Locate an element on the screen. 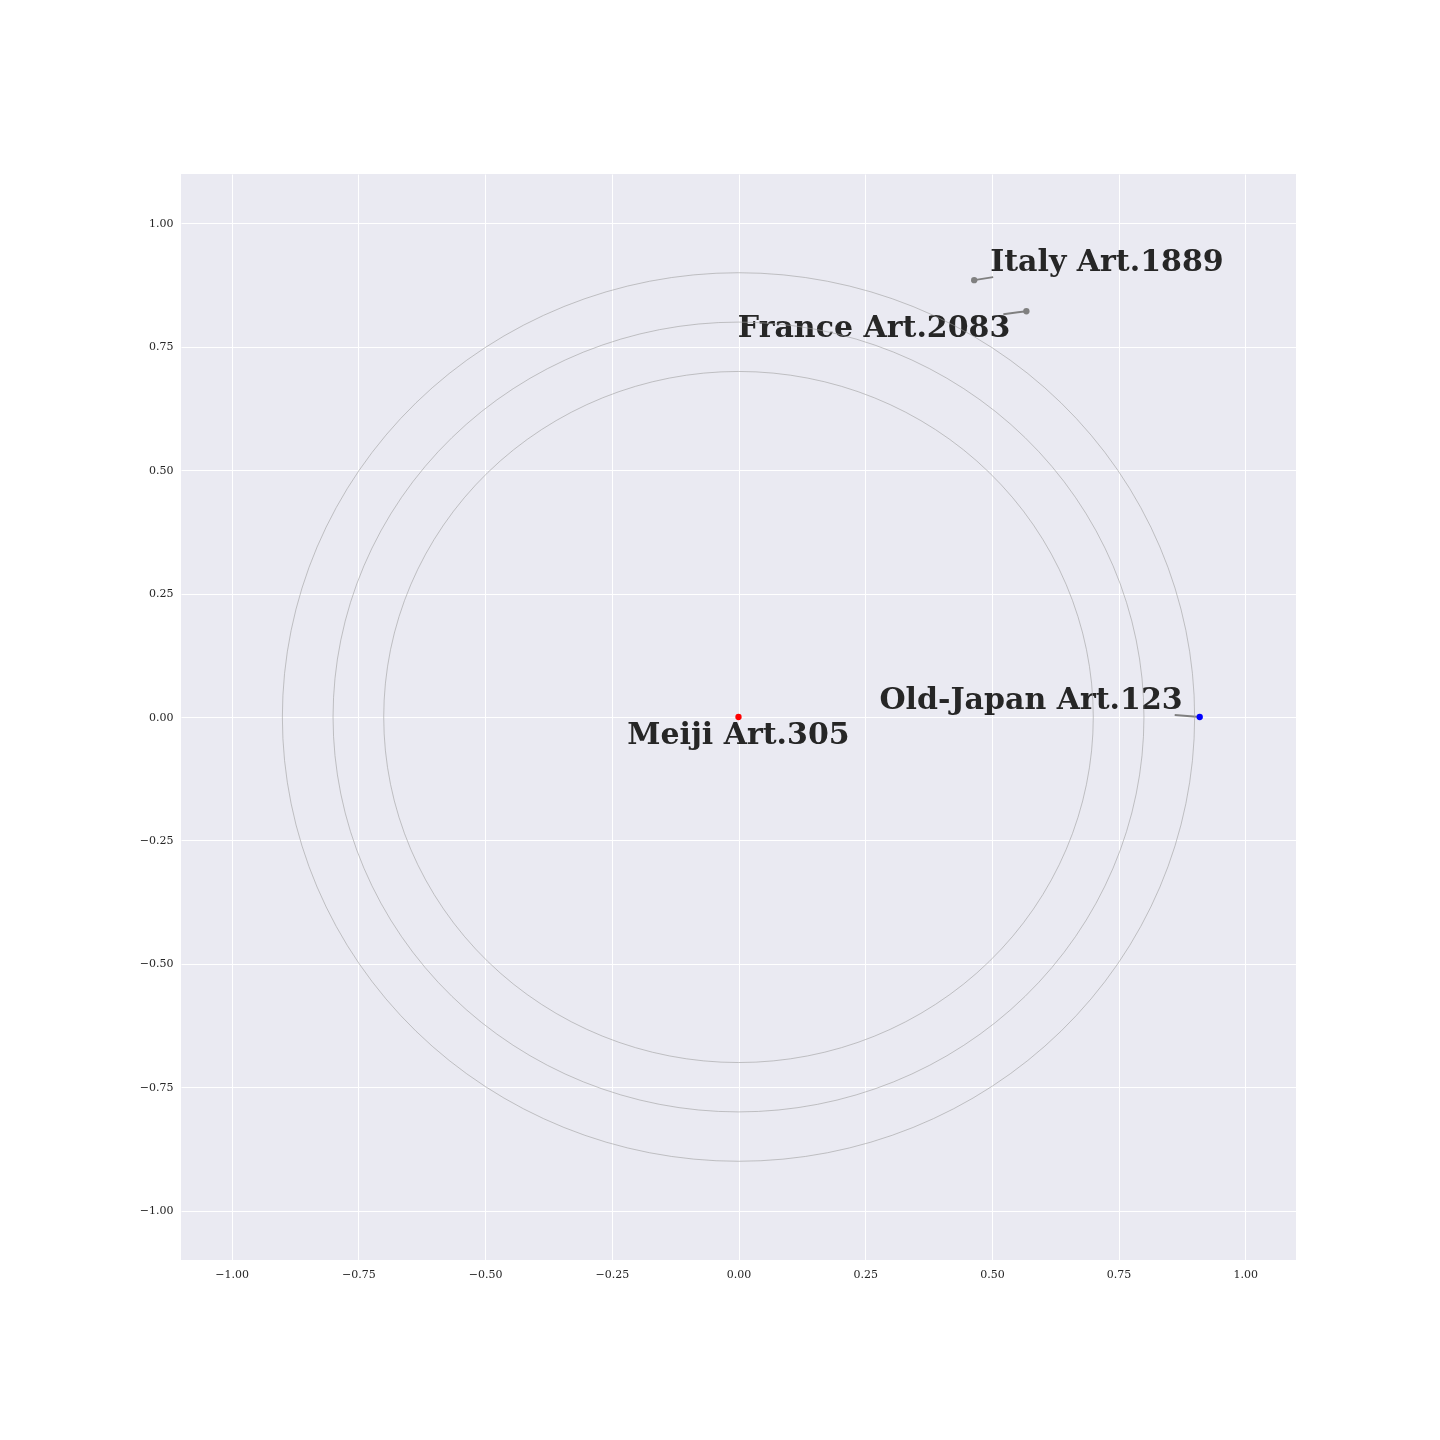 Image resolution: width=1440 pixels, height=1440 pixels. y-tick-label: 0.00 is located at coordinates (161, 717).